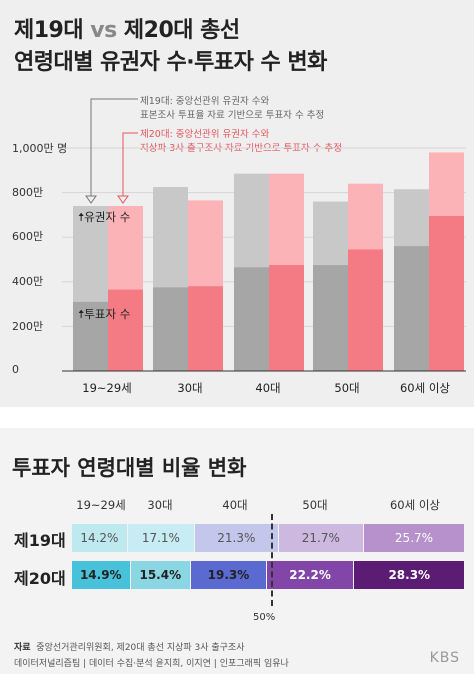  What do you see at coordinates (101, 505) in the screenshot?
I see `col-20s: 19~29세` at bounding box center [101, 505].